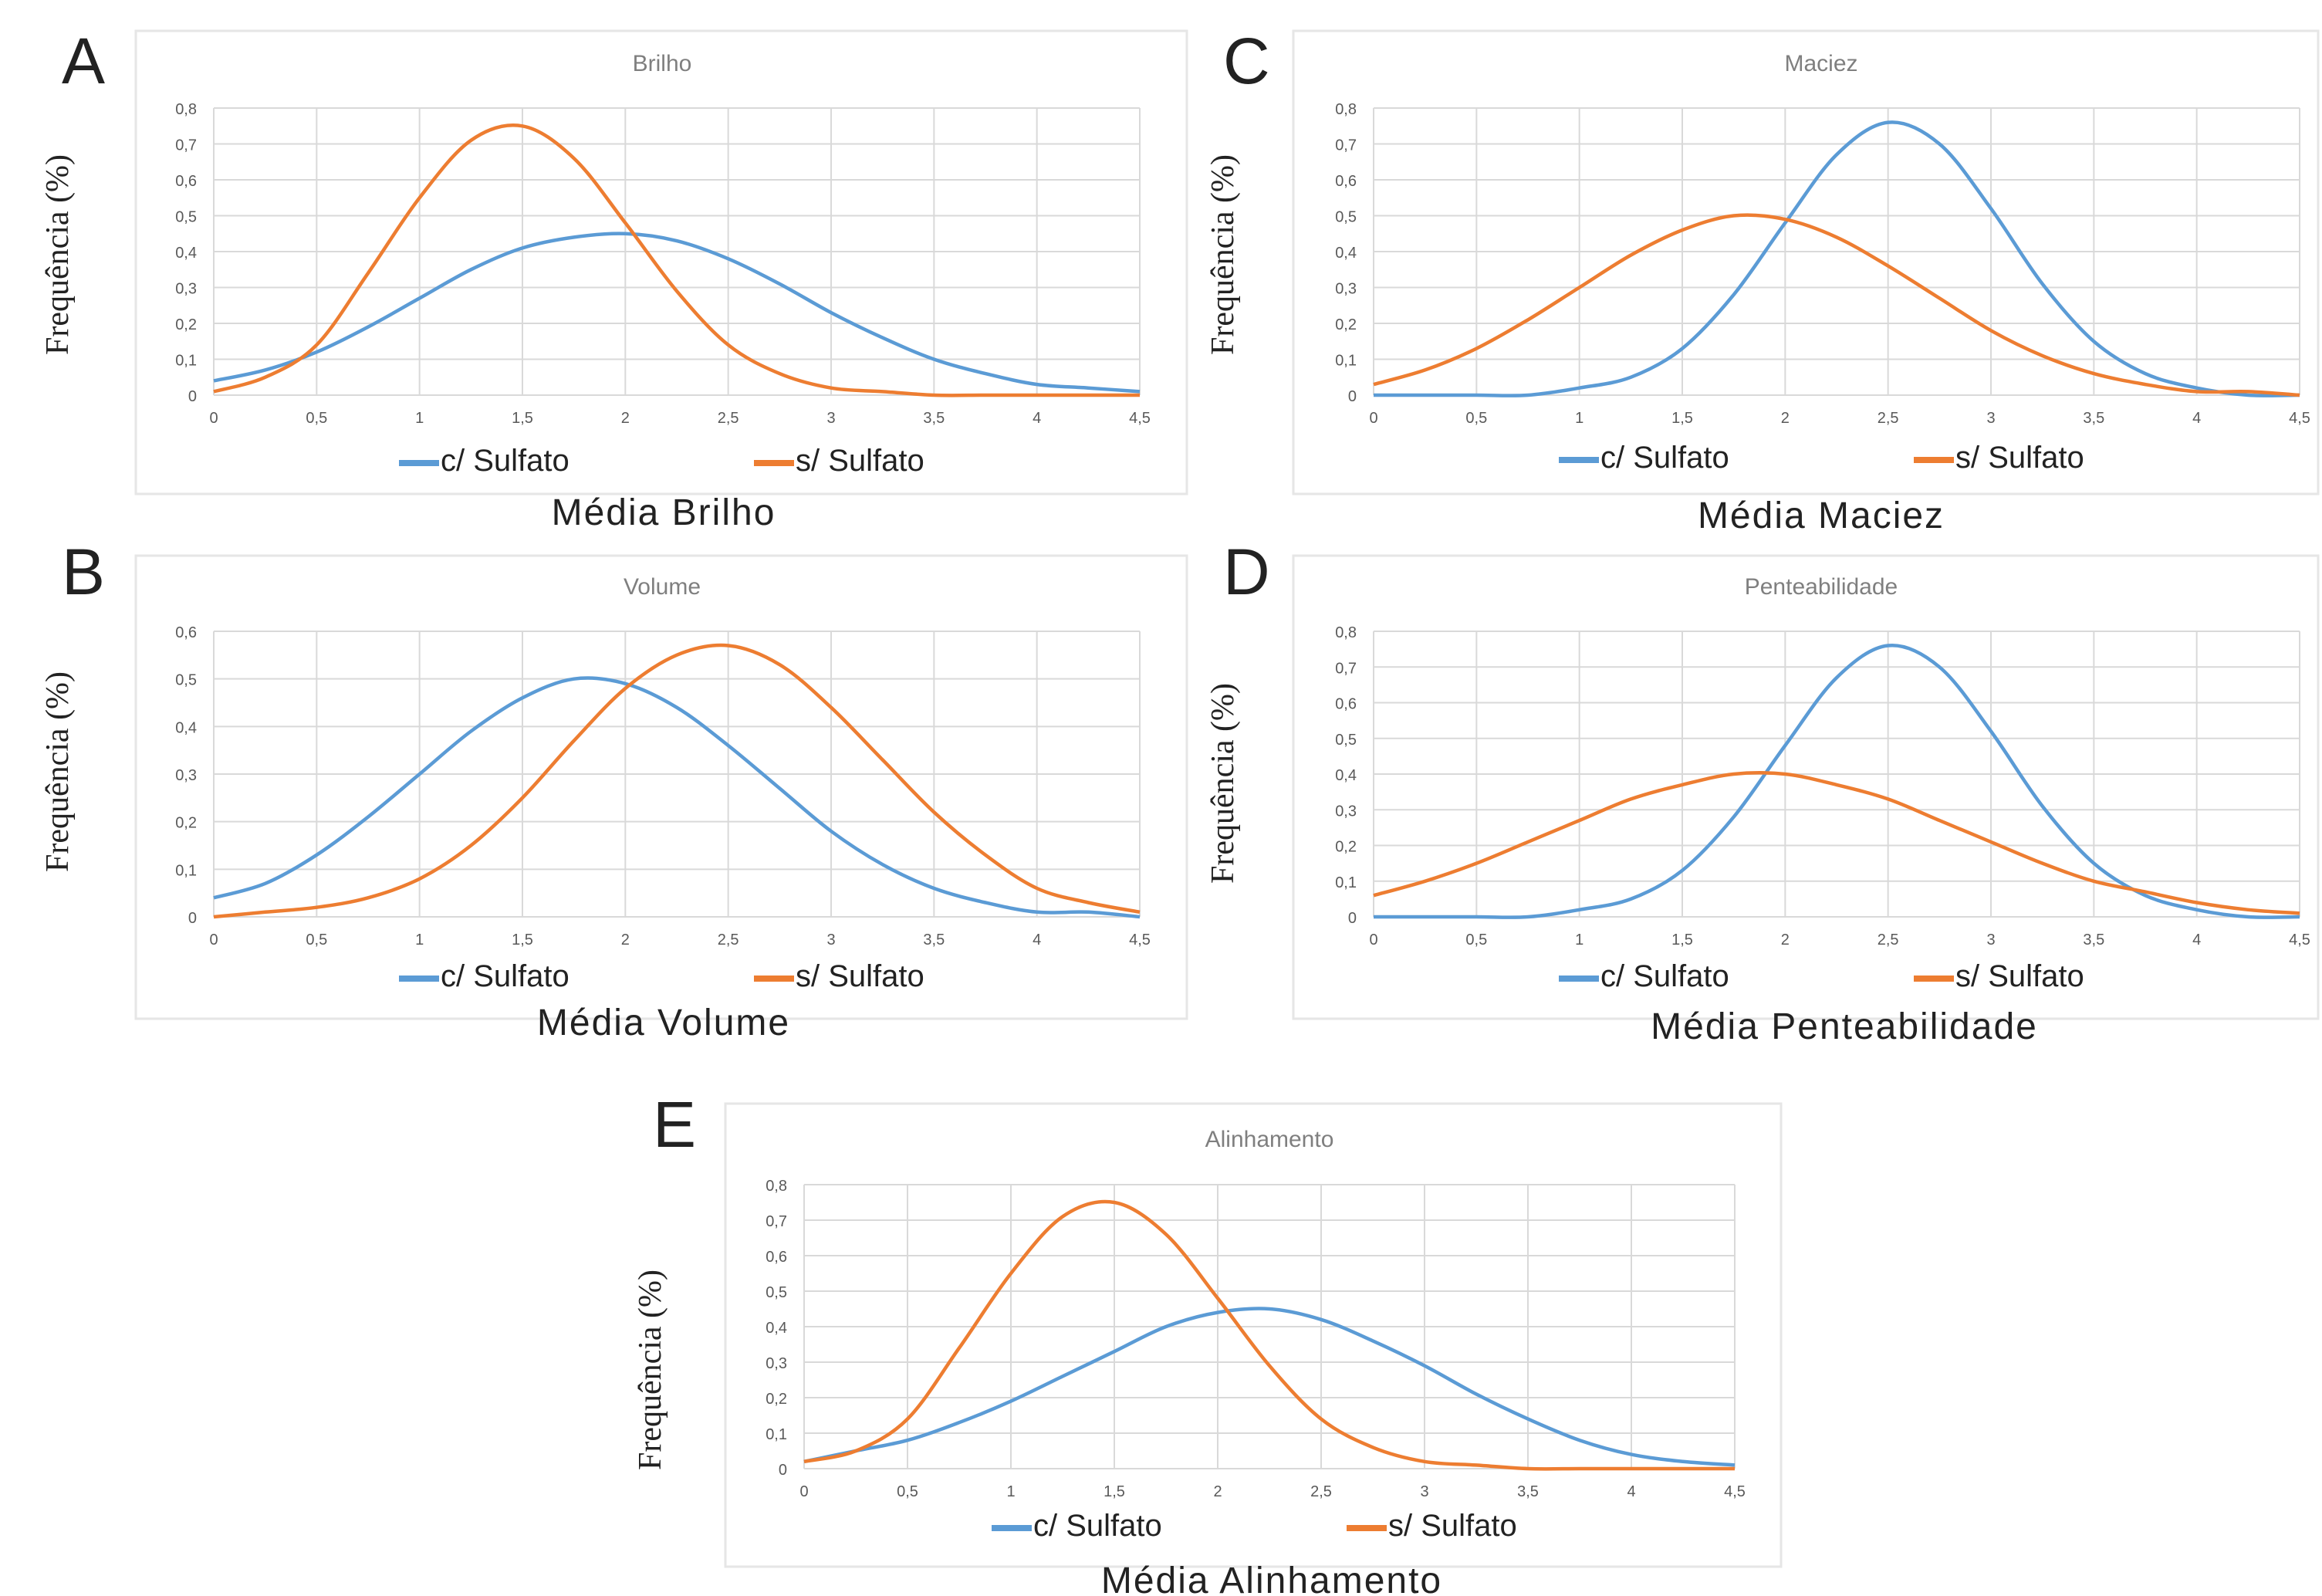 Image resolution: width=2322 pixels, height=1596 pixels. Describe the element at coordinates (663, 1023) in the screenshot. I see `x-axis-label: Média Volume` at that location.